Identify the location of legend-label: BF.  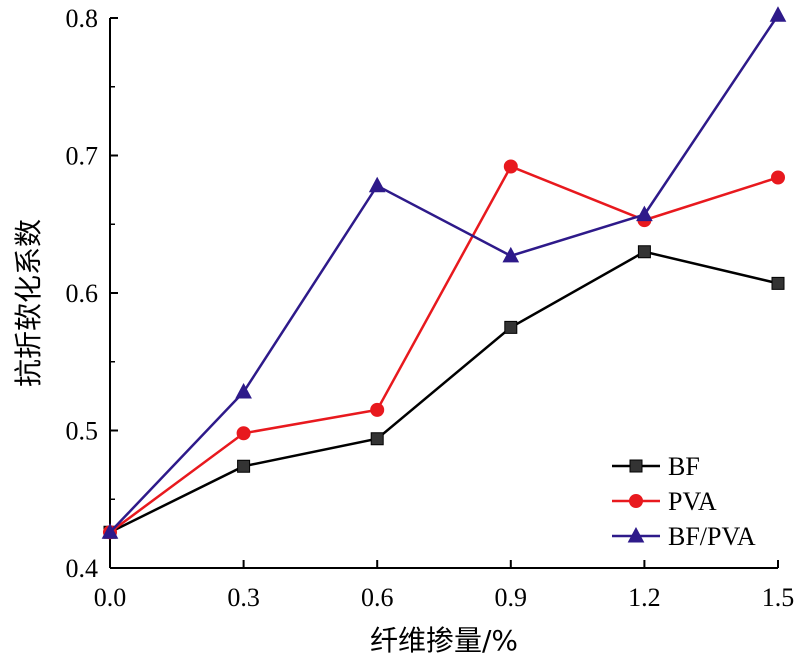
(684, 466).